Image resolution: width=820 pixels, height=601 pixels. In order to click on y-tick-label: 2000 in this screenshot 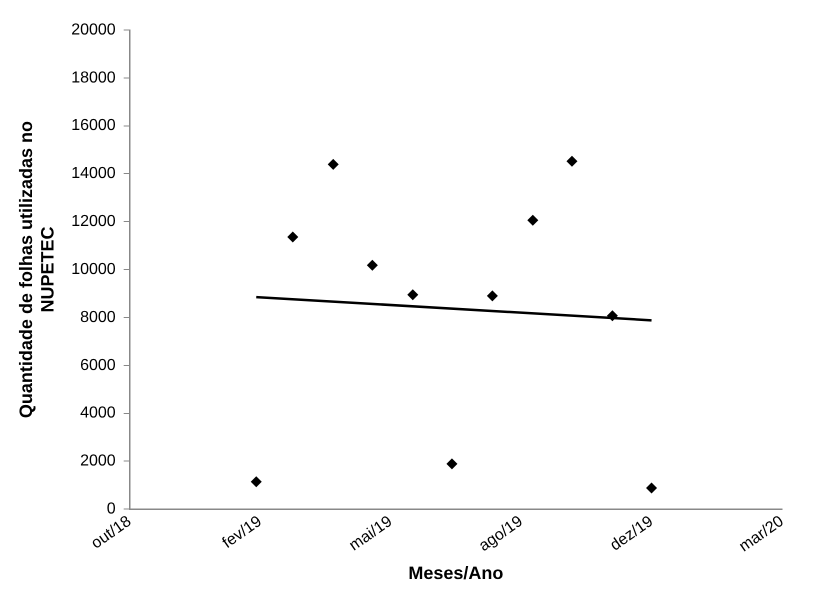, I will do `click(98, 461)`.